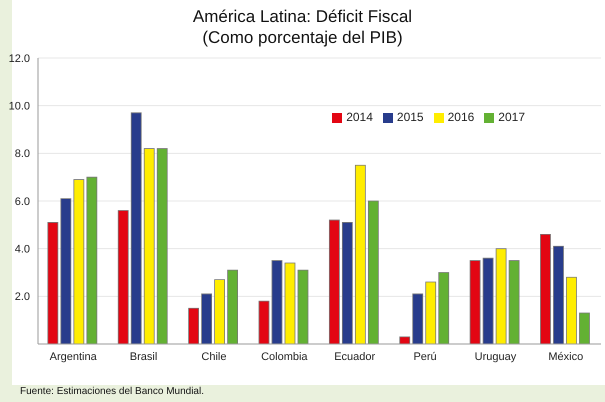  Describe the element at coordinates (112, 391) in the screenshot. I see `source-note: Fuente: Estimaciones del Banco Mundial.` at that location.